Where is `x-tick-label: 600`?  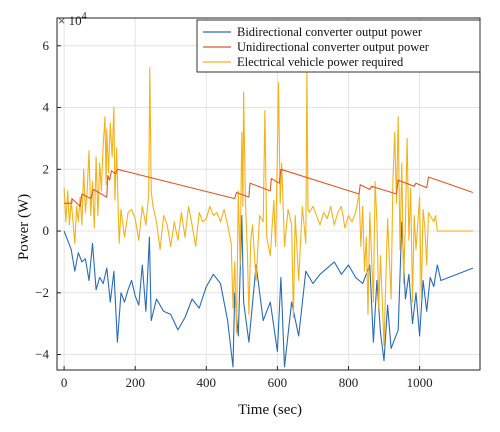 x-tick-label: 600 is located at coordinates (278, 382).